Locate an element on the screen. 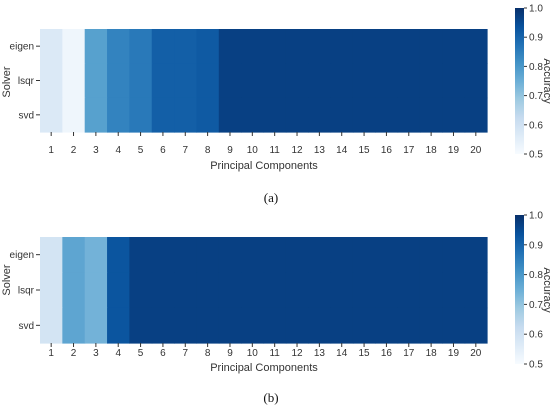 The height and width of the screenshot is (408, 550). colorbar-tick-label: 0.5 is located at coordinates (536, 365).